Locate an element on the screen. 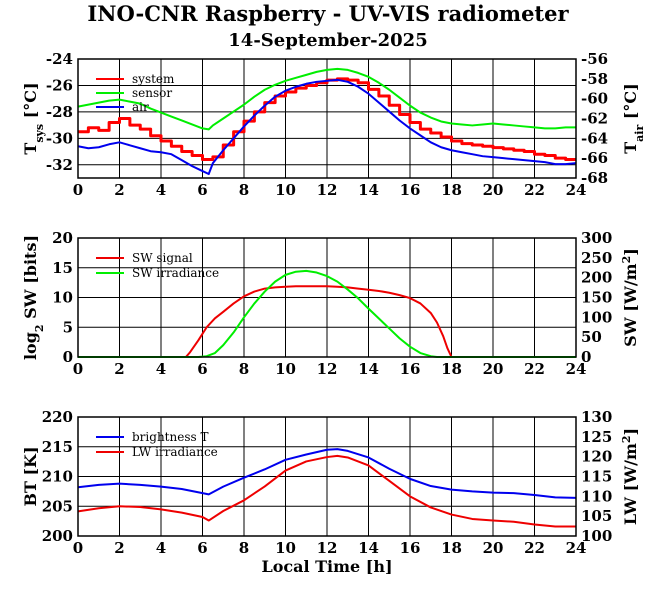 The width and height of the screenshot is (660, 595). y-right-tick-label: 125 is located at coordinates (596, 437).